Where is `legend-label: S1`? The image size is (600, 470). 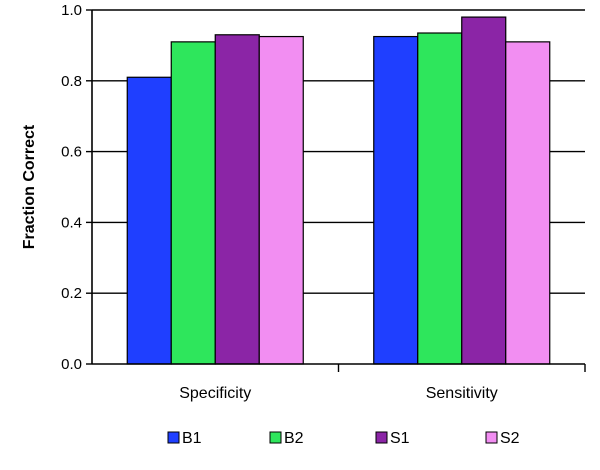 legend-label: S1 is located at coordinates (400, 438).